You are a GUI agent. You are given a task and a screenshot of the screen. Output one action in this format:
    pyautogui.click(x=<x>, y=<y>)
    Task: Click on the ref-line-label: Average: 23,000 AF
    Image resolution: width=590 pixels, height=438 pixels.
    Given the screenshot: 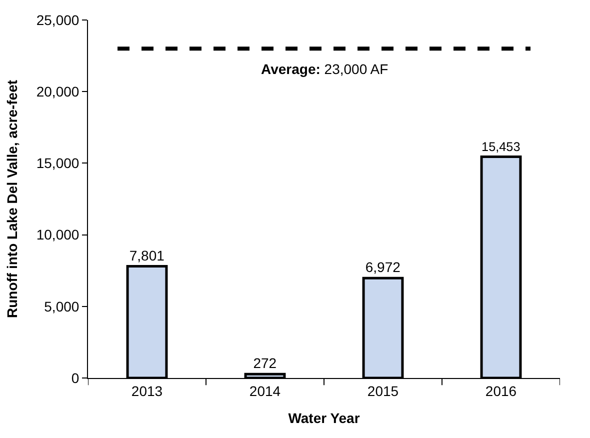 What is the action you would take?
    pyautogui.click(x=324, y=69)
    